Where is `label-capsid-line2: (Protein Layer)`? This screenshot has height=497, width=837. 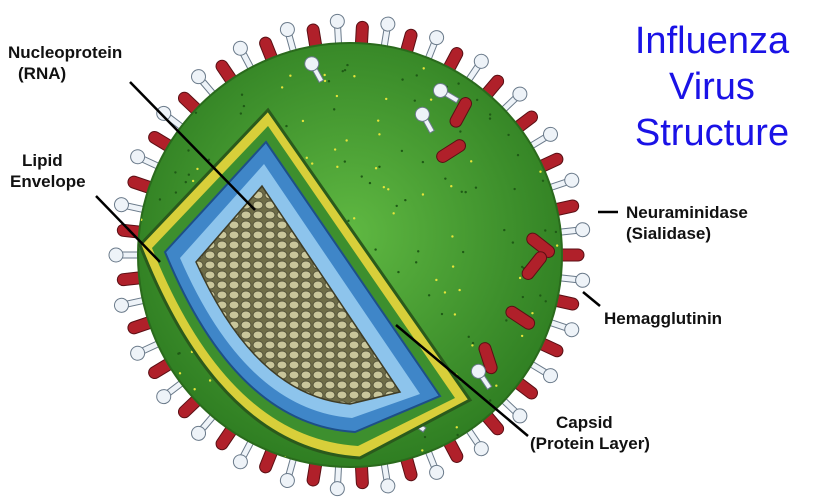
label-capsid-line2: (Protein Layer) is located at coordinates (590, 443).